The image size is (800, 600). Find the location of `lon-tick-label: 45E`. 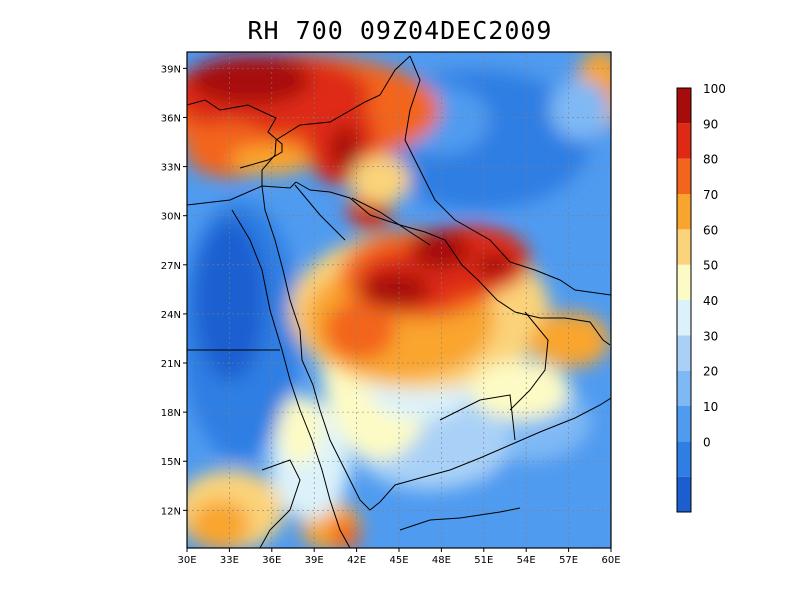

lon-tick-label: 45E is located at coordinates (398, 560).